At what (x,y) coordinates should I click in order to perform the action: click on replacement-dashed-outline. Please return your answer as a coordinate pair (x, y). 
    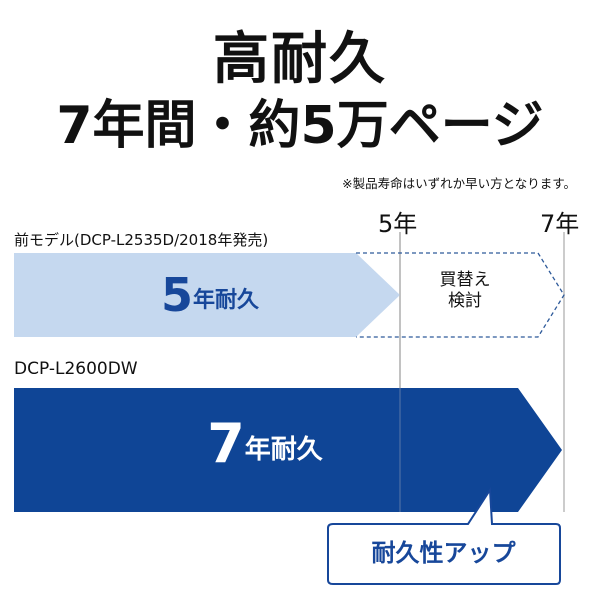
    Looking at the image, I should click on (460, 295).